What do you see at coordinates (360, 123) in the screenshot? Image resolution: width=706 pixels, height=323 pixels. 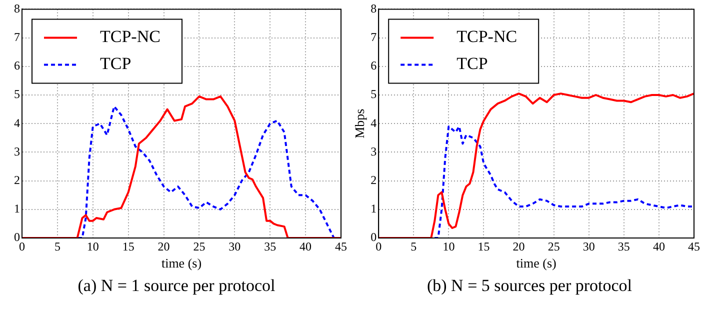 I see `y-axis-title: Mbps` at bounding box center [360, 123].